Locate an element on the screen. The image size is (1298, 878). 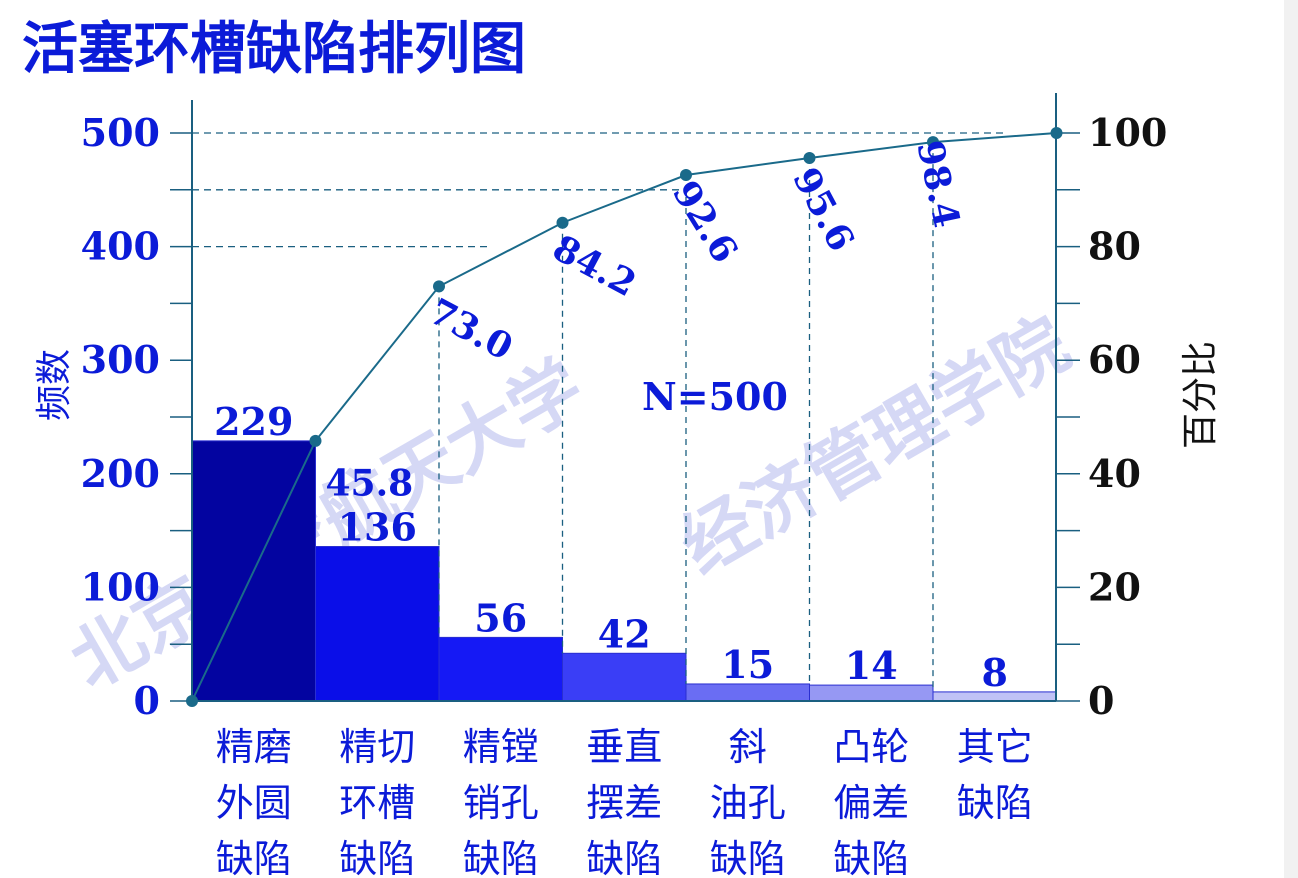
chart-title: 活塞环槽缺陷排列图 is located at coordinates (274, 49).